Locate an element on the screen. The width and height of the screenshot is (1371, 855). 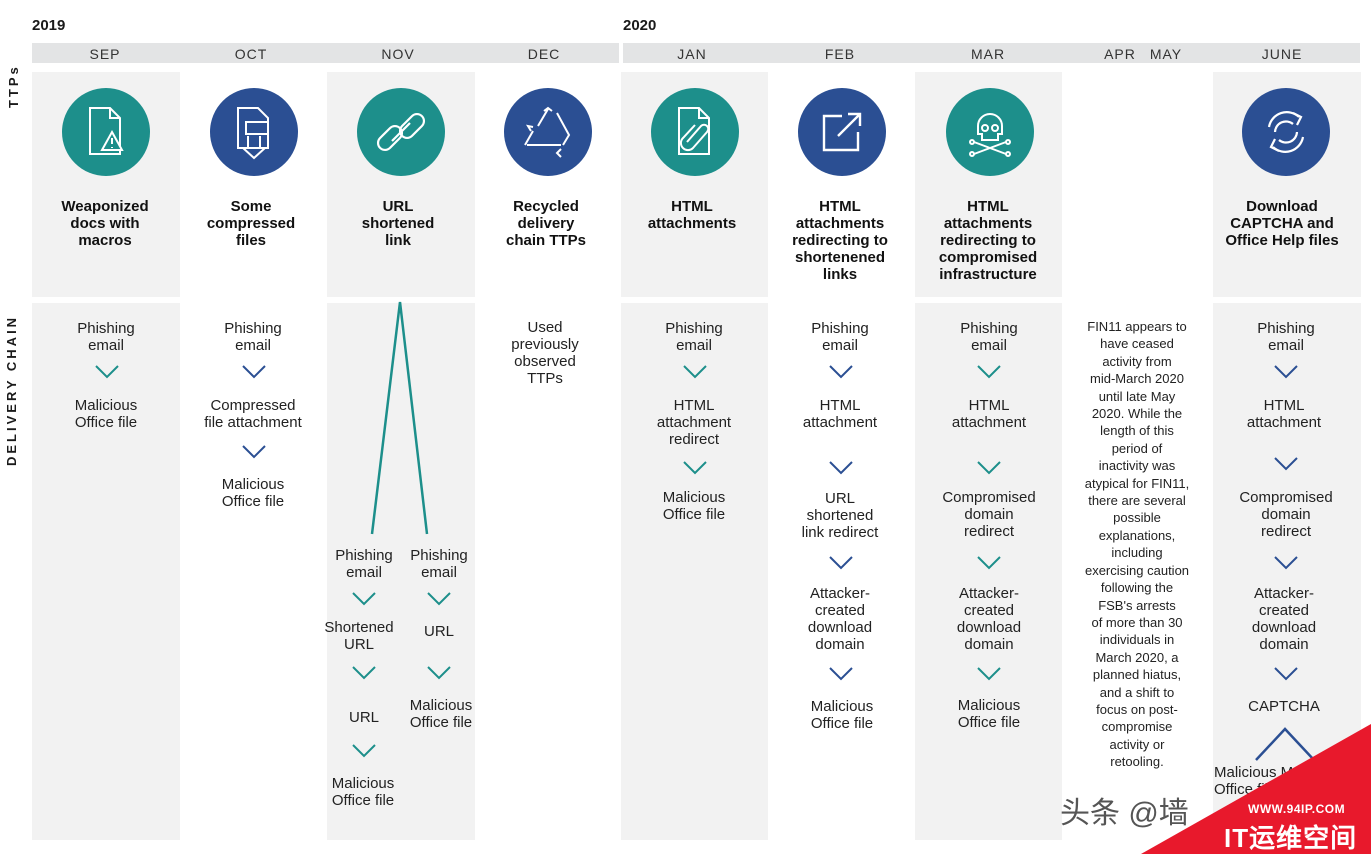
chain-step: CAPTCHA is located at coordinates (1284, 706).